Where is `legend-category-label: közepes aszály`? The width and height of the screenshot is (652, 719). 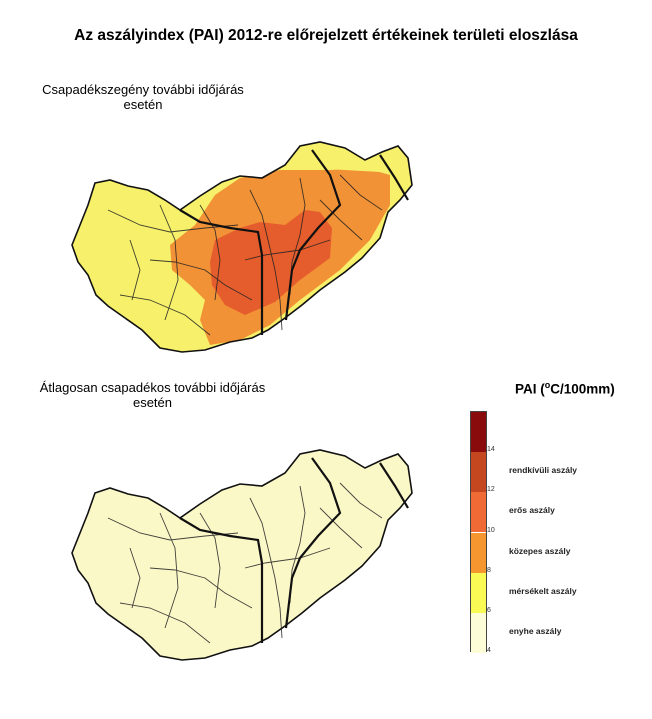
legend-category-label: közepes aszály is located at coordinates (540, 550).